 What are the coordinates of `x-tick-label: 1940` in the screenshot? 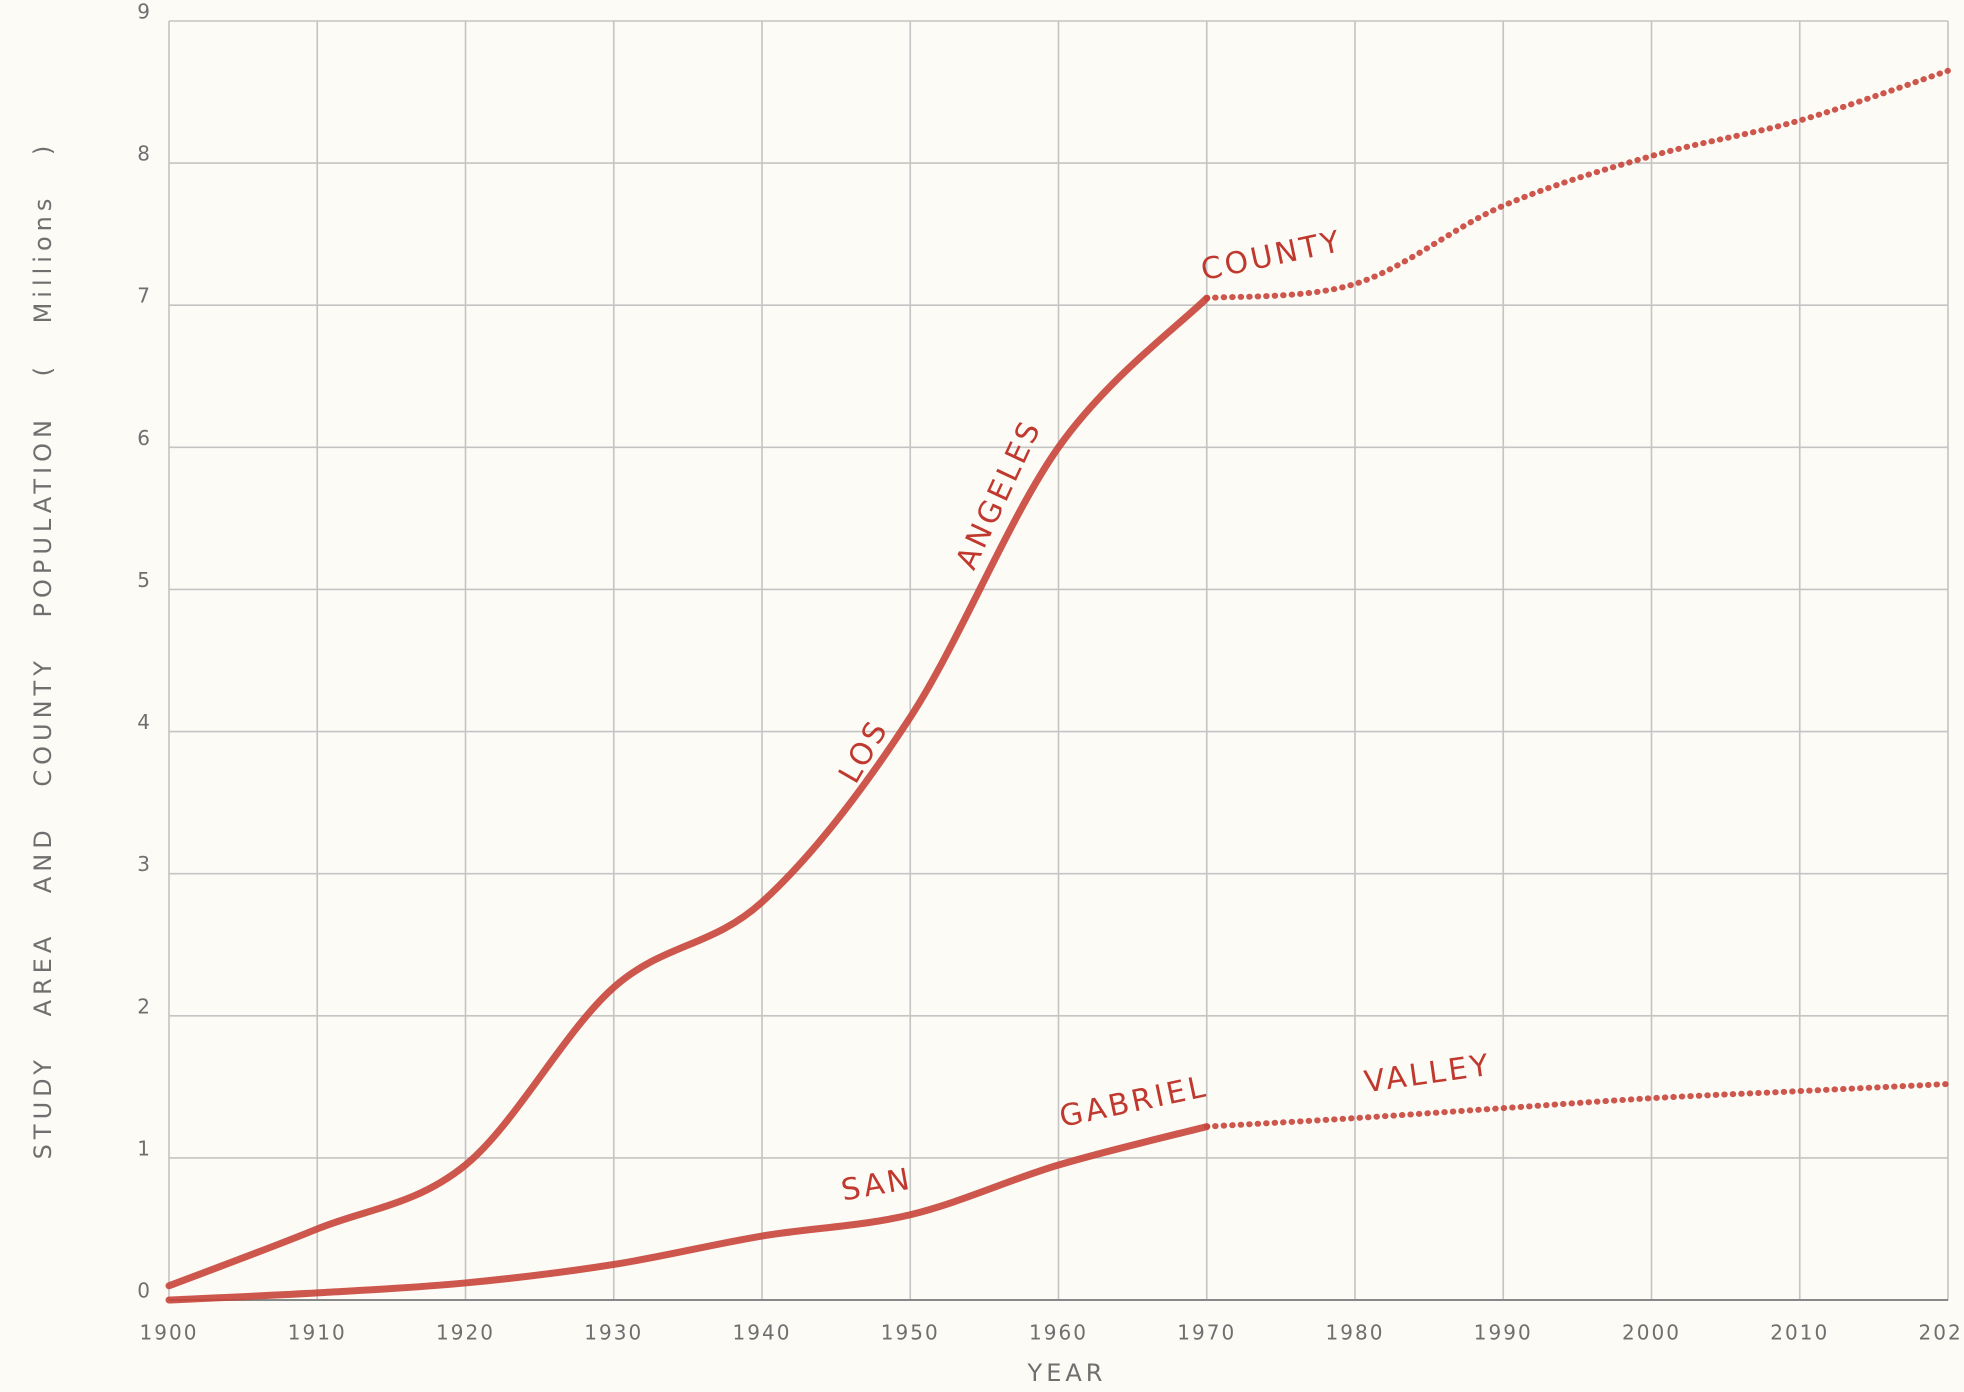 It's located at (762, 1333).